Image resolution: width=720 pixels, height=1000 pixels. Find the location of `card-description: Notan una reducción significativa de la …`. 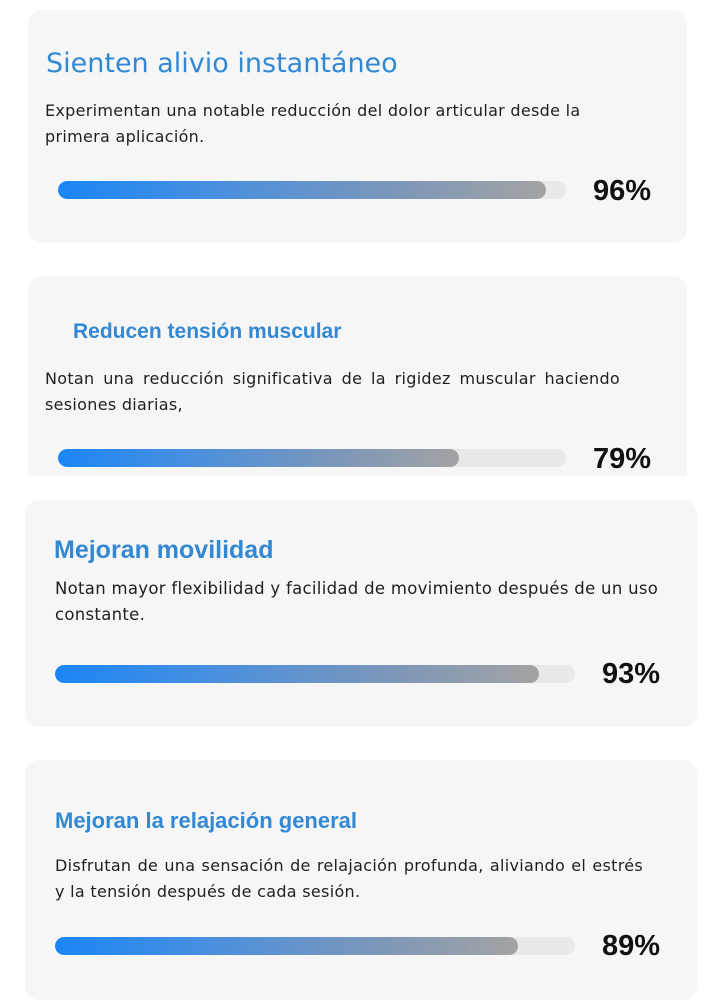

card-description: Notan una reducción significativa de la … is located at coordinates (332, 391).